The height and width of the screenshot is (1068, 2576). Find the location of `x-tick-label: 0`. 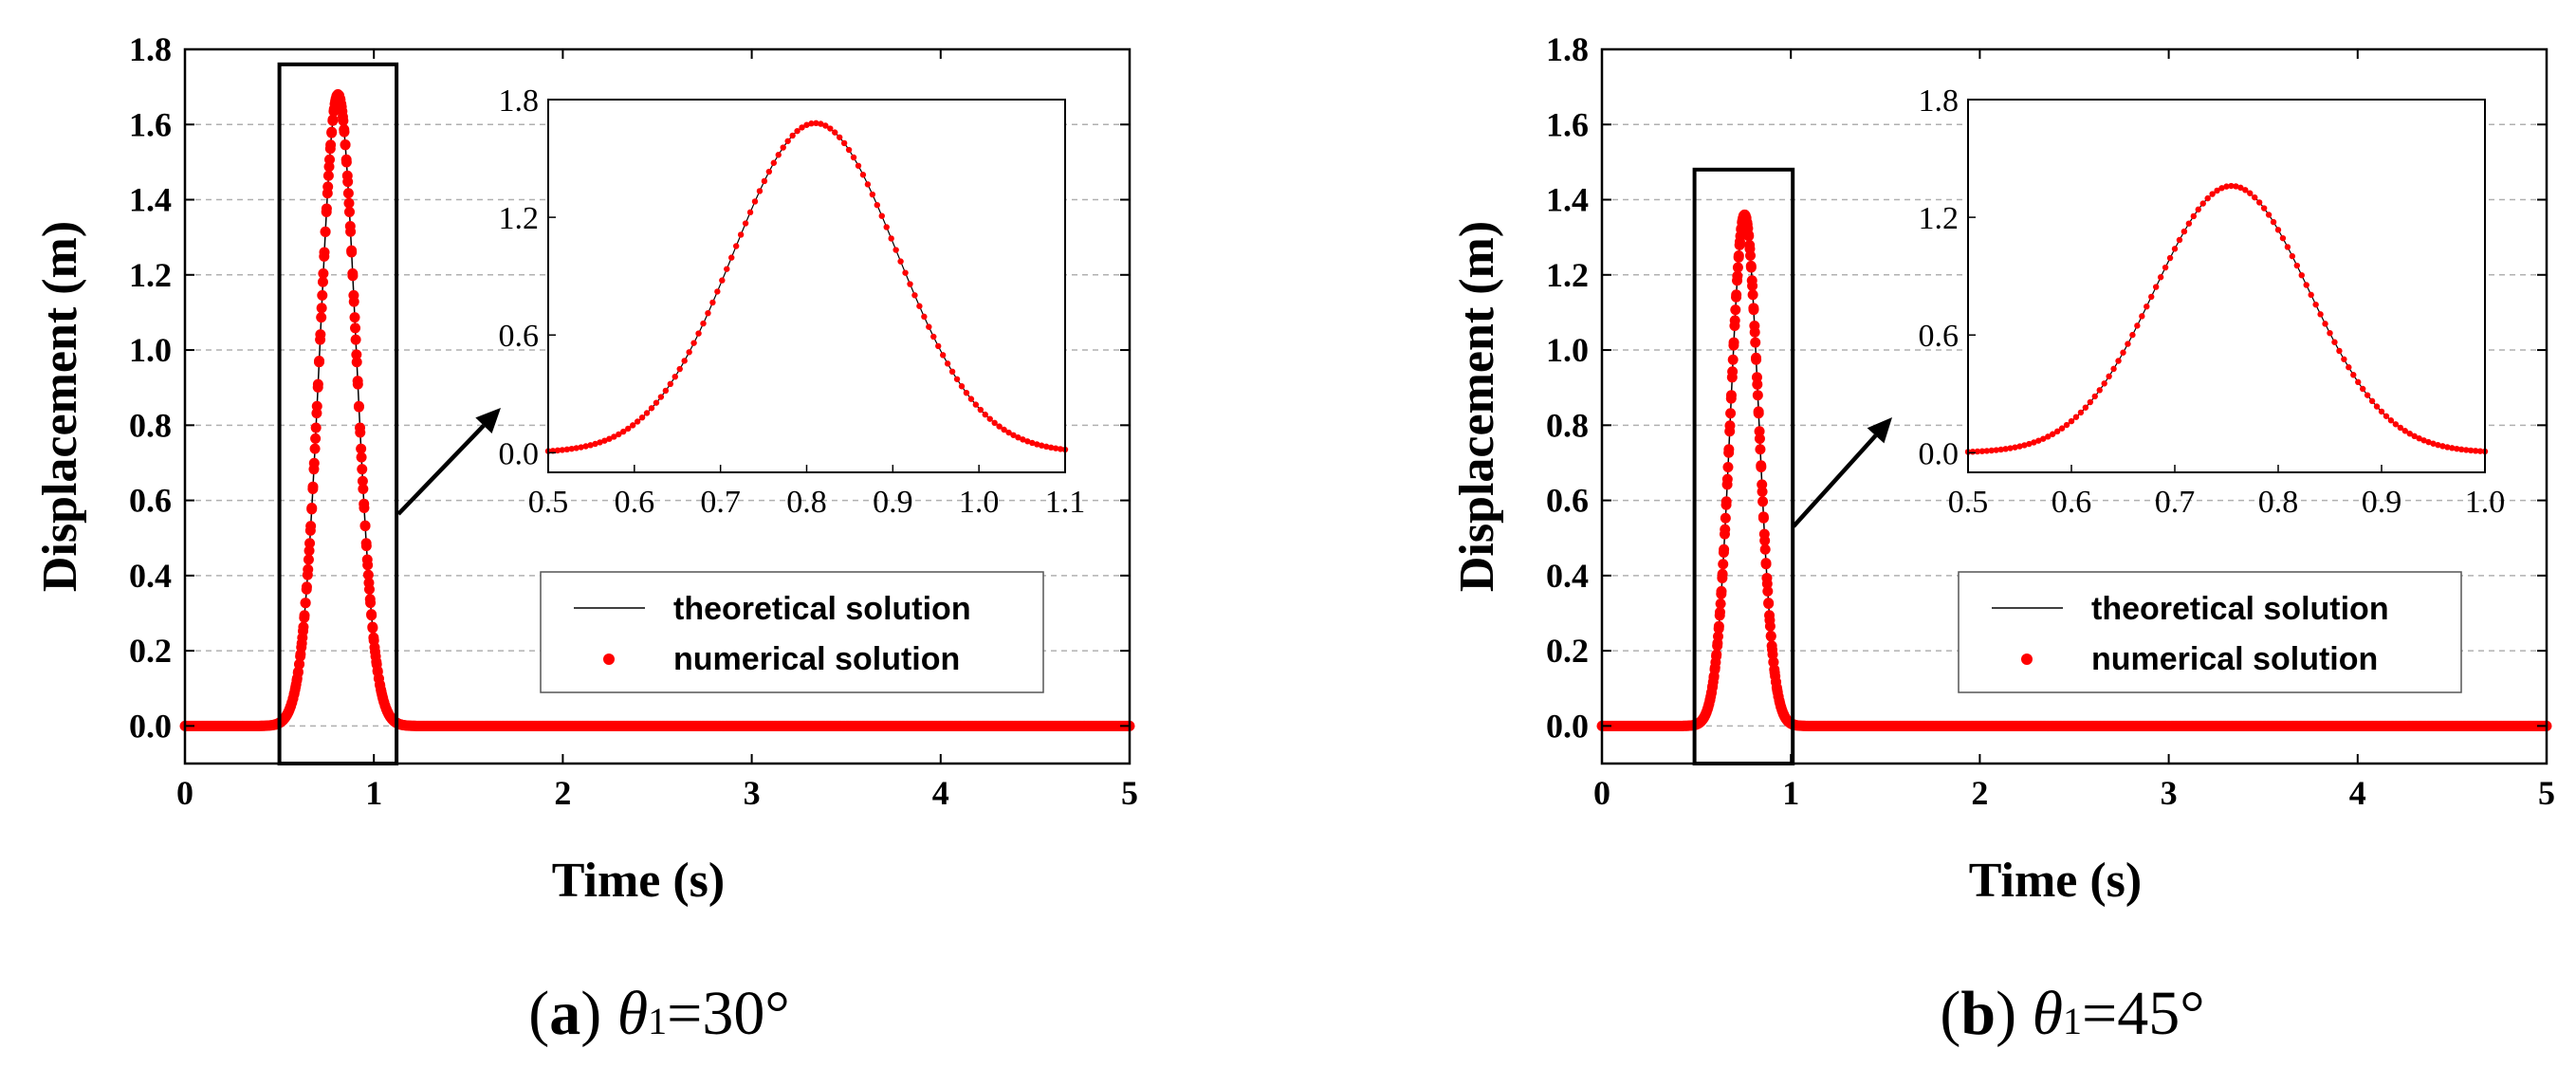

x-tick-label: 0 is located at coordinates (184, 793).